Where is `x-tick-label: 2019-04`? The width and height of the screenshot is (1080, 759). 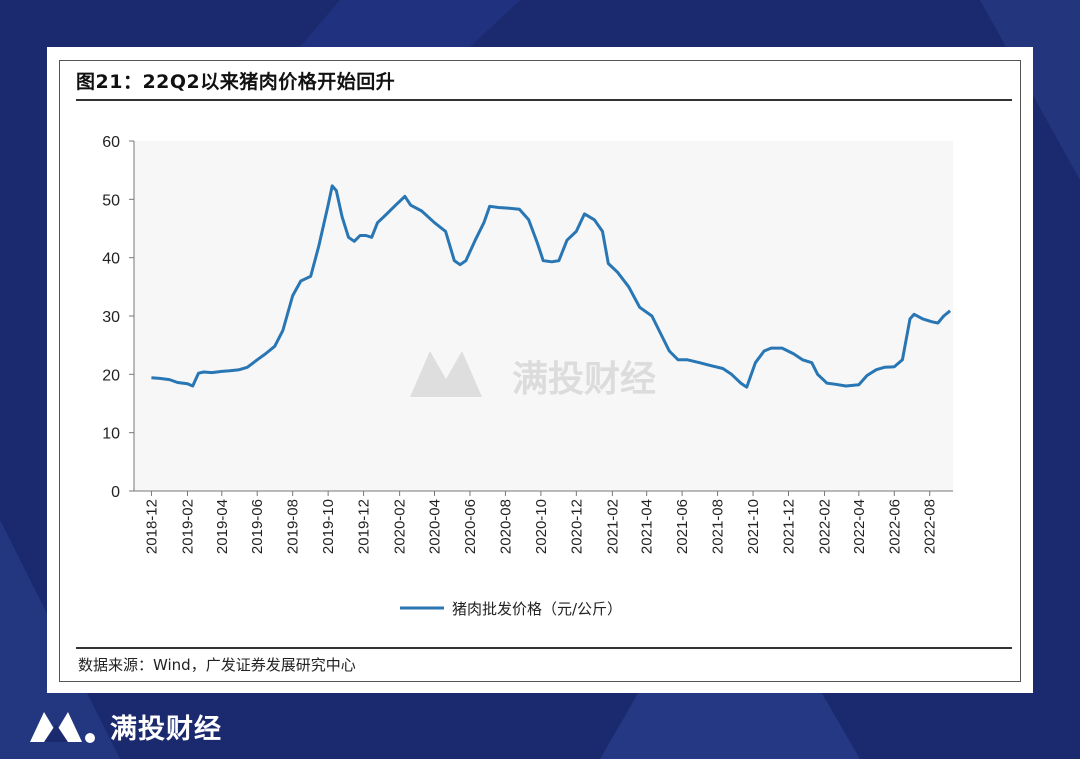
x-tick-label: 2019-04 is located at coordinates (222, 526).